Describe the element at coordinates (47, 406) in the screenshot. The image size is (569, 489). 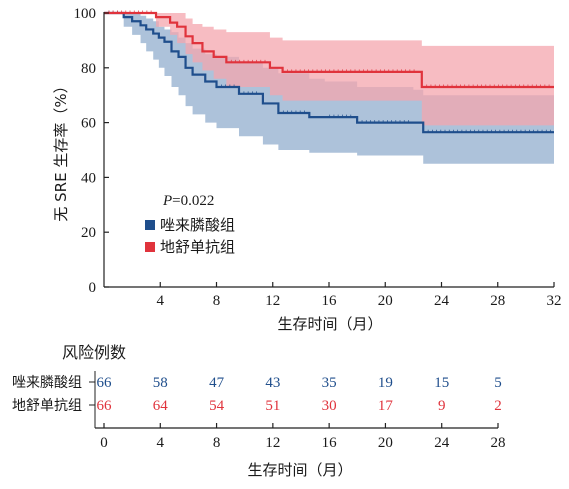
I see `risk-row-label: 地舒单抗组` at that location.